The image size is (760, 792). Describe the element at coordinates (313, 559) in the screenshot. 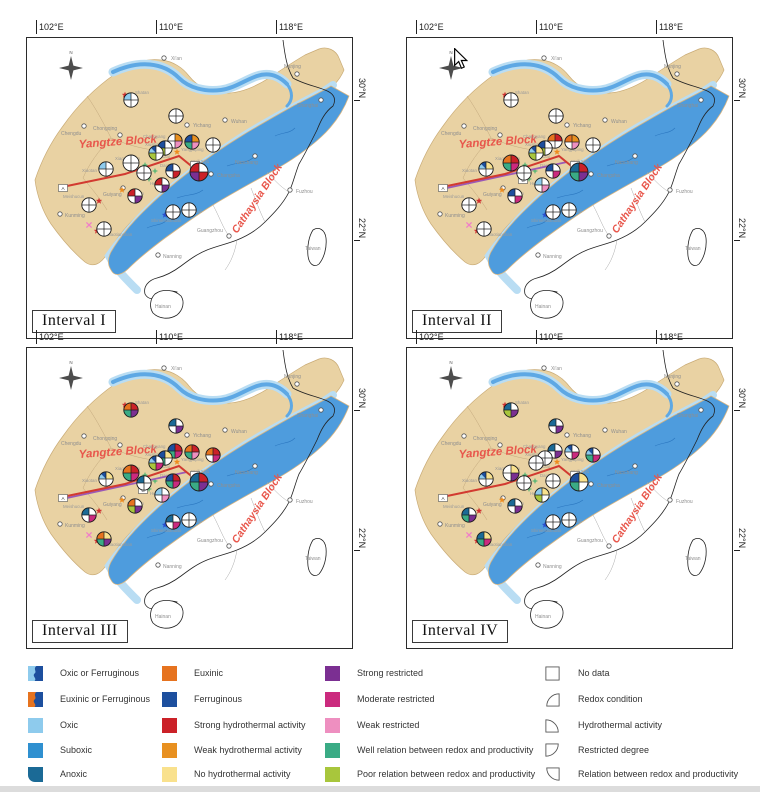

I see `island-label: Taiwan` at that location.